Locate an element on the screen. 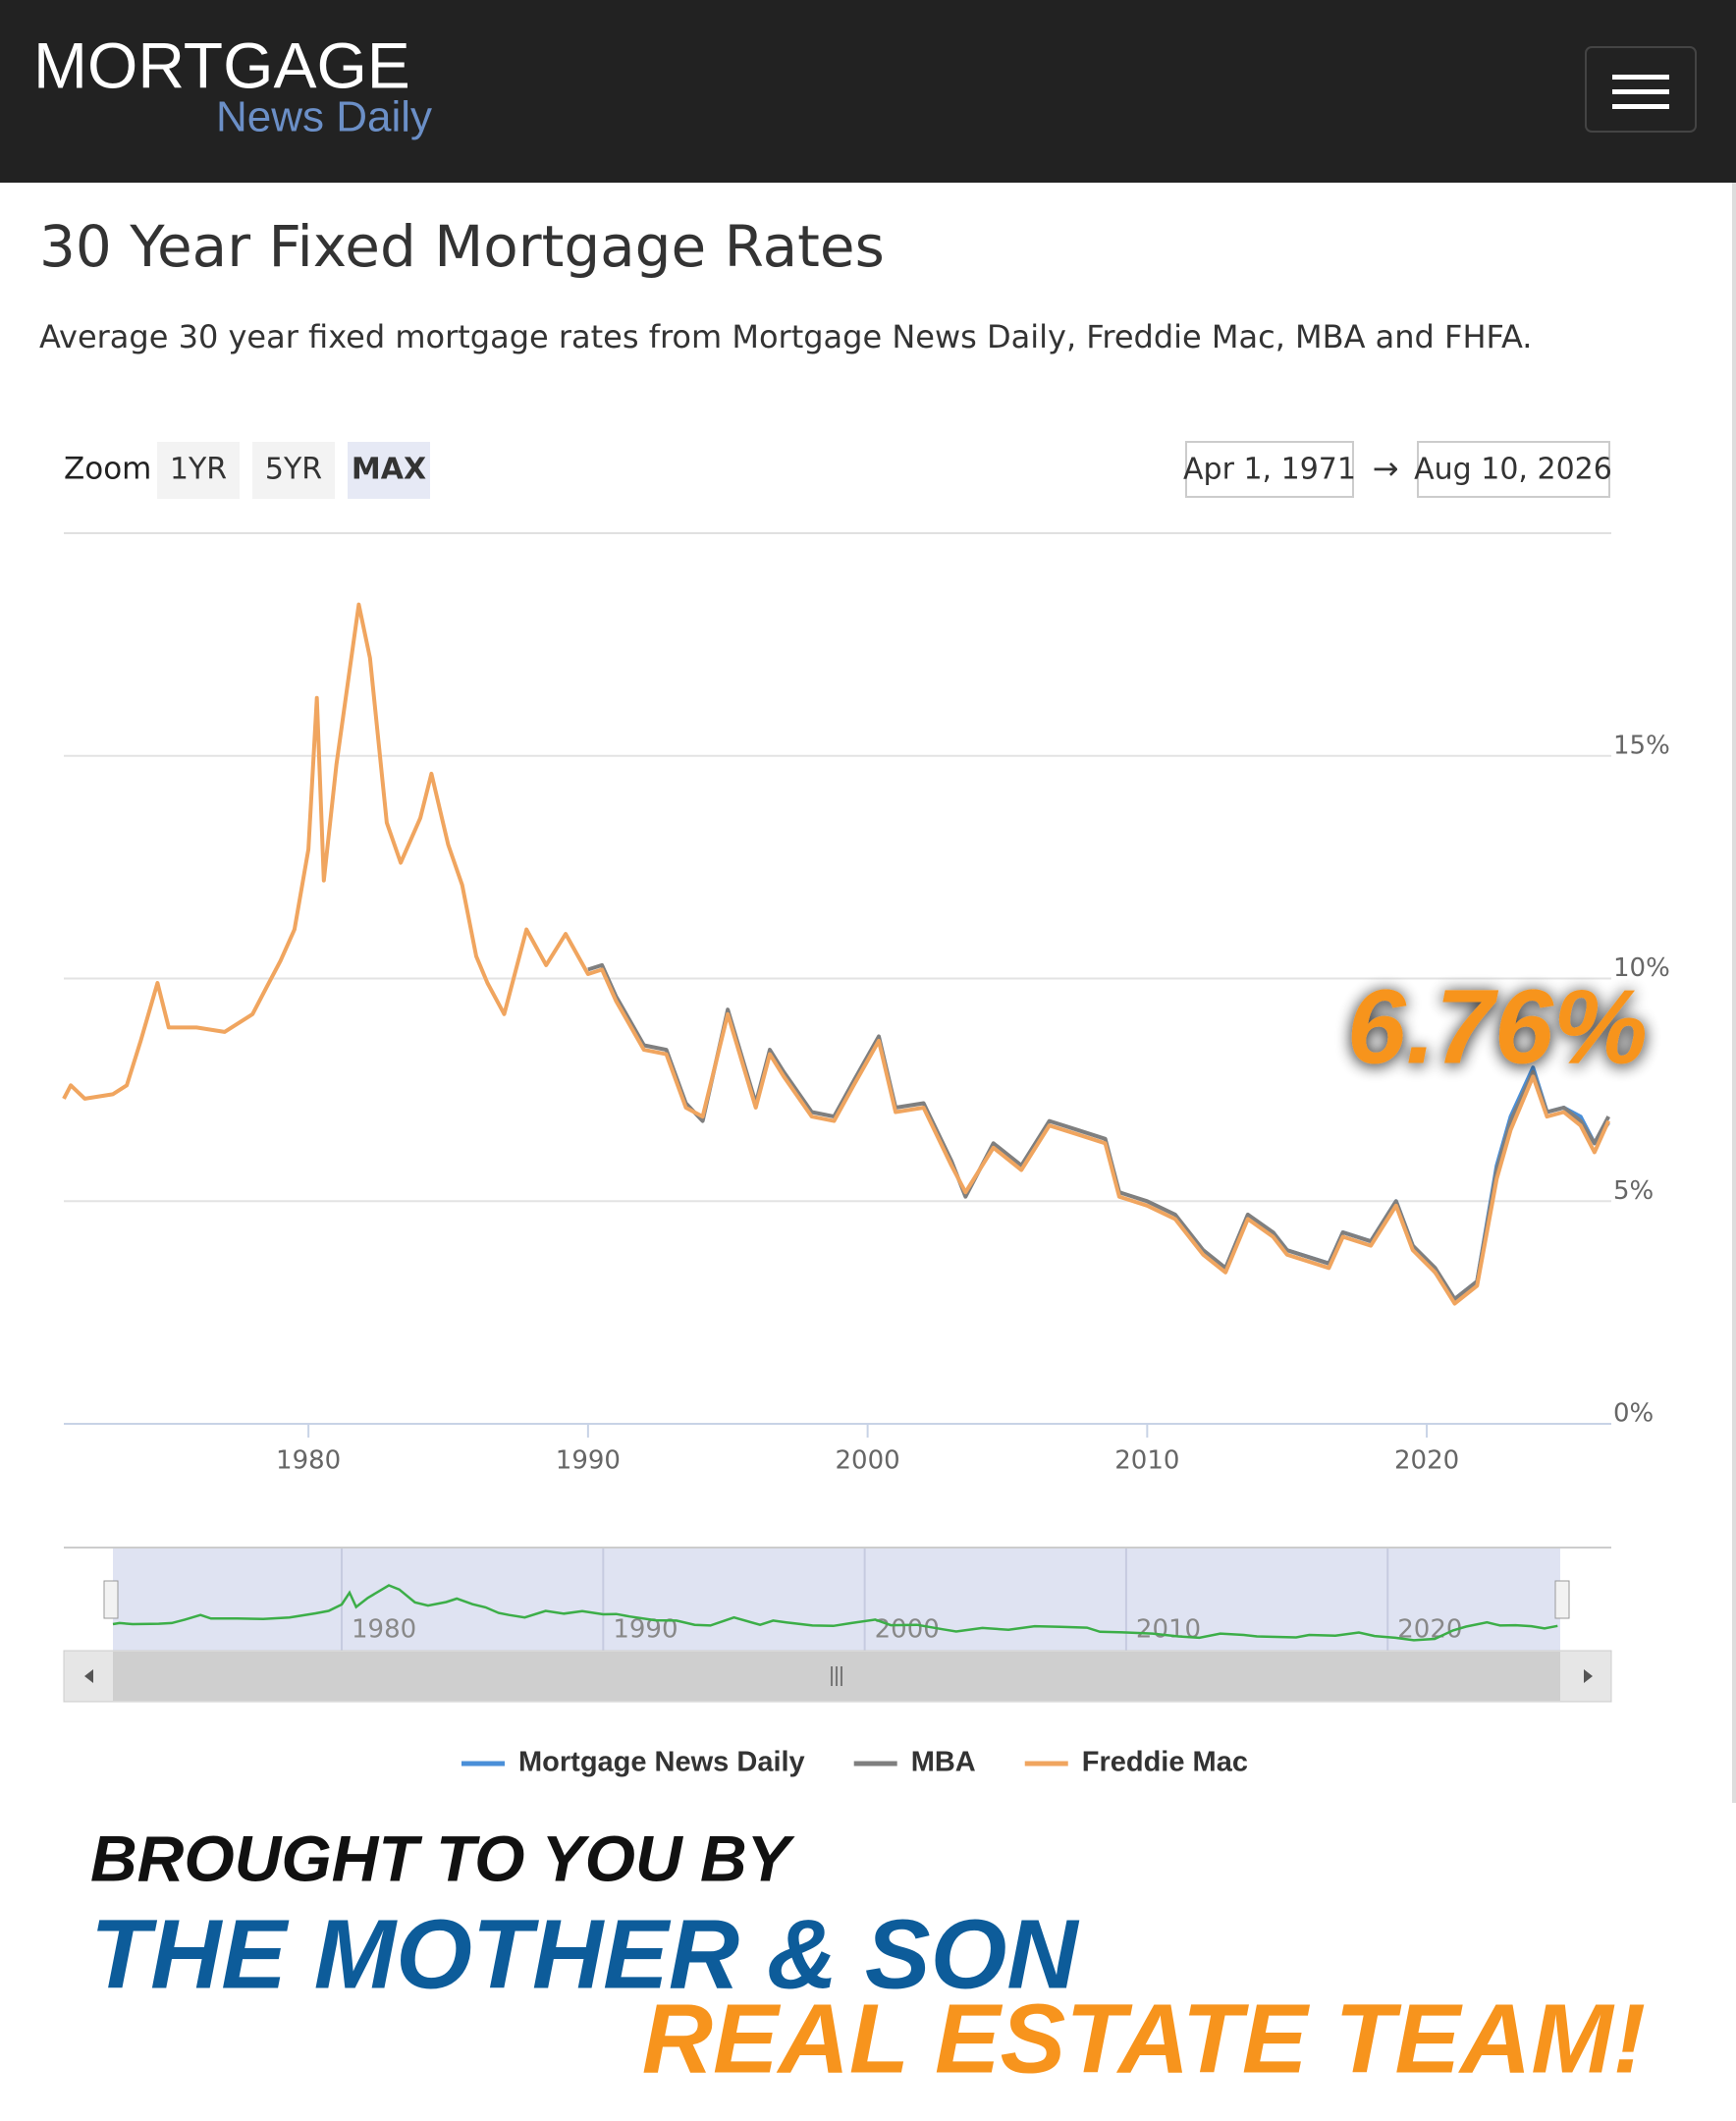 This screenshot has height=2121, width=1736. logo-sub: News Daily is located at coordinates (324, 117).